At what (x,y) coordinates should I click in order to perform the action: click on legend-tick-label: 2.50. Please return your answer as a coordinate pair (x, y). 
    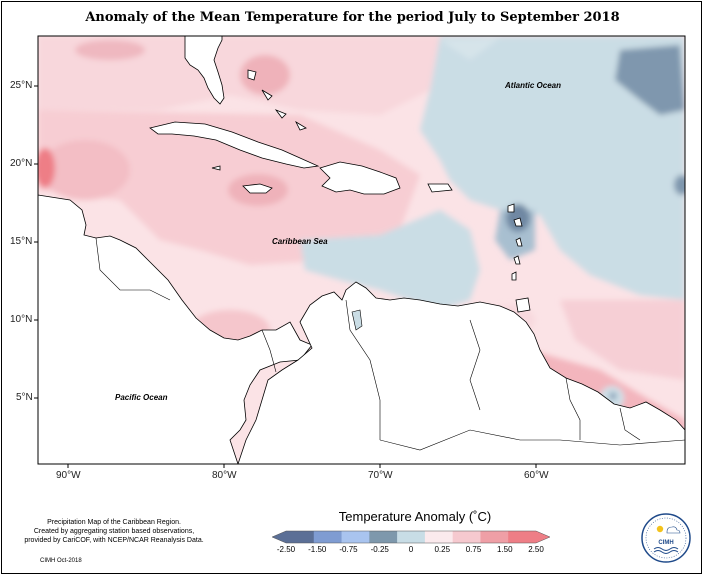
    Looking at the image, I should click on (536, 549).